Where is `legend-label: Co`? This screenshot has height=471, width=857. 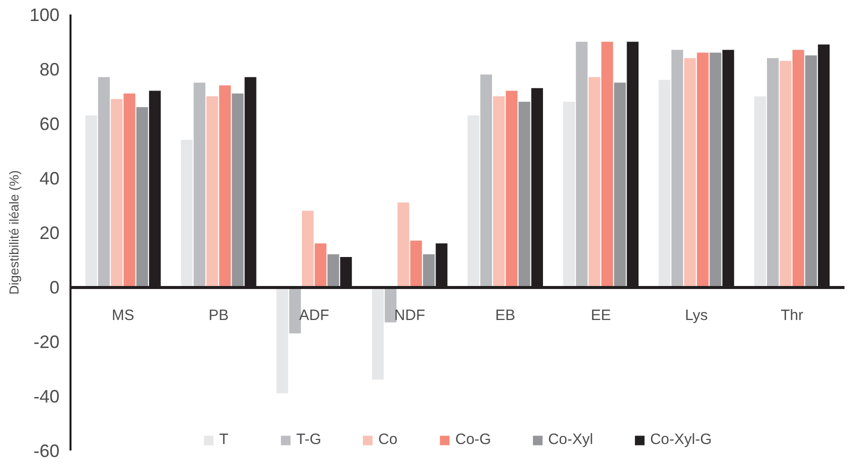 legend-label: Co is located at coordinates (388, 439).